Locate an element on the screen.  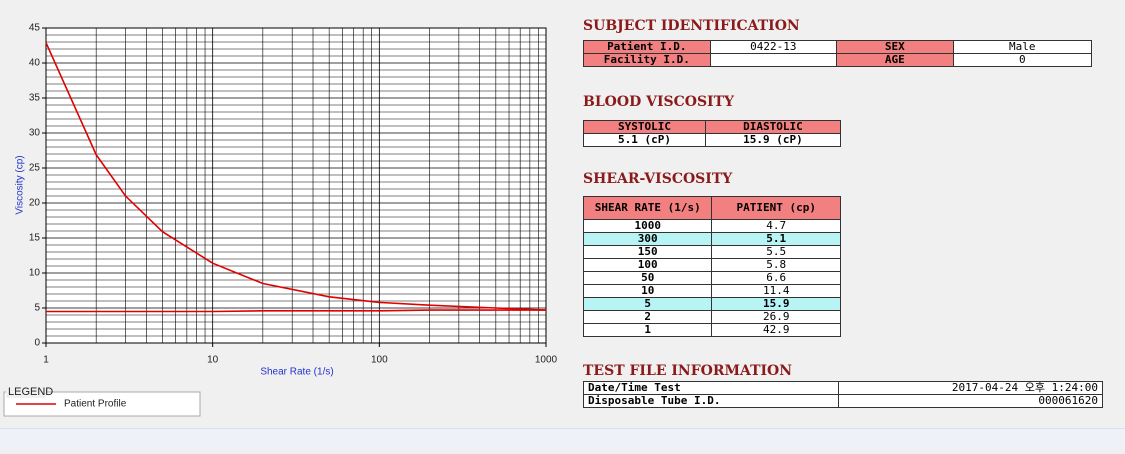
table-cell: 6.6 is located at coordinates (776, 278).